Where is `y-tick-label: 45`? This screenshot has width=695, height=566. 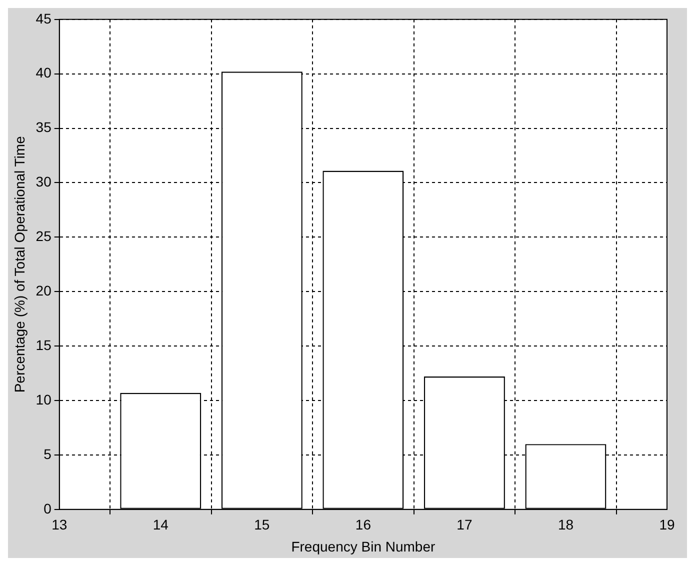 y-tick-label: 45 is located at coordinates (44, 18).